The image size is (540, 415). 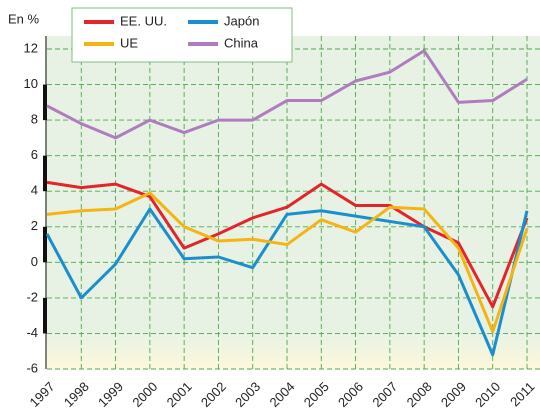 What do you see at coordinates (41, 394) in the screenshot?
I see `x-tick-label: 1997` at bounding box center [41, 394].